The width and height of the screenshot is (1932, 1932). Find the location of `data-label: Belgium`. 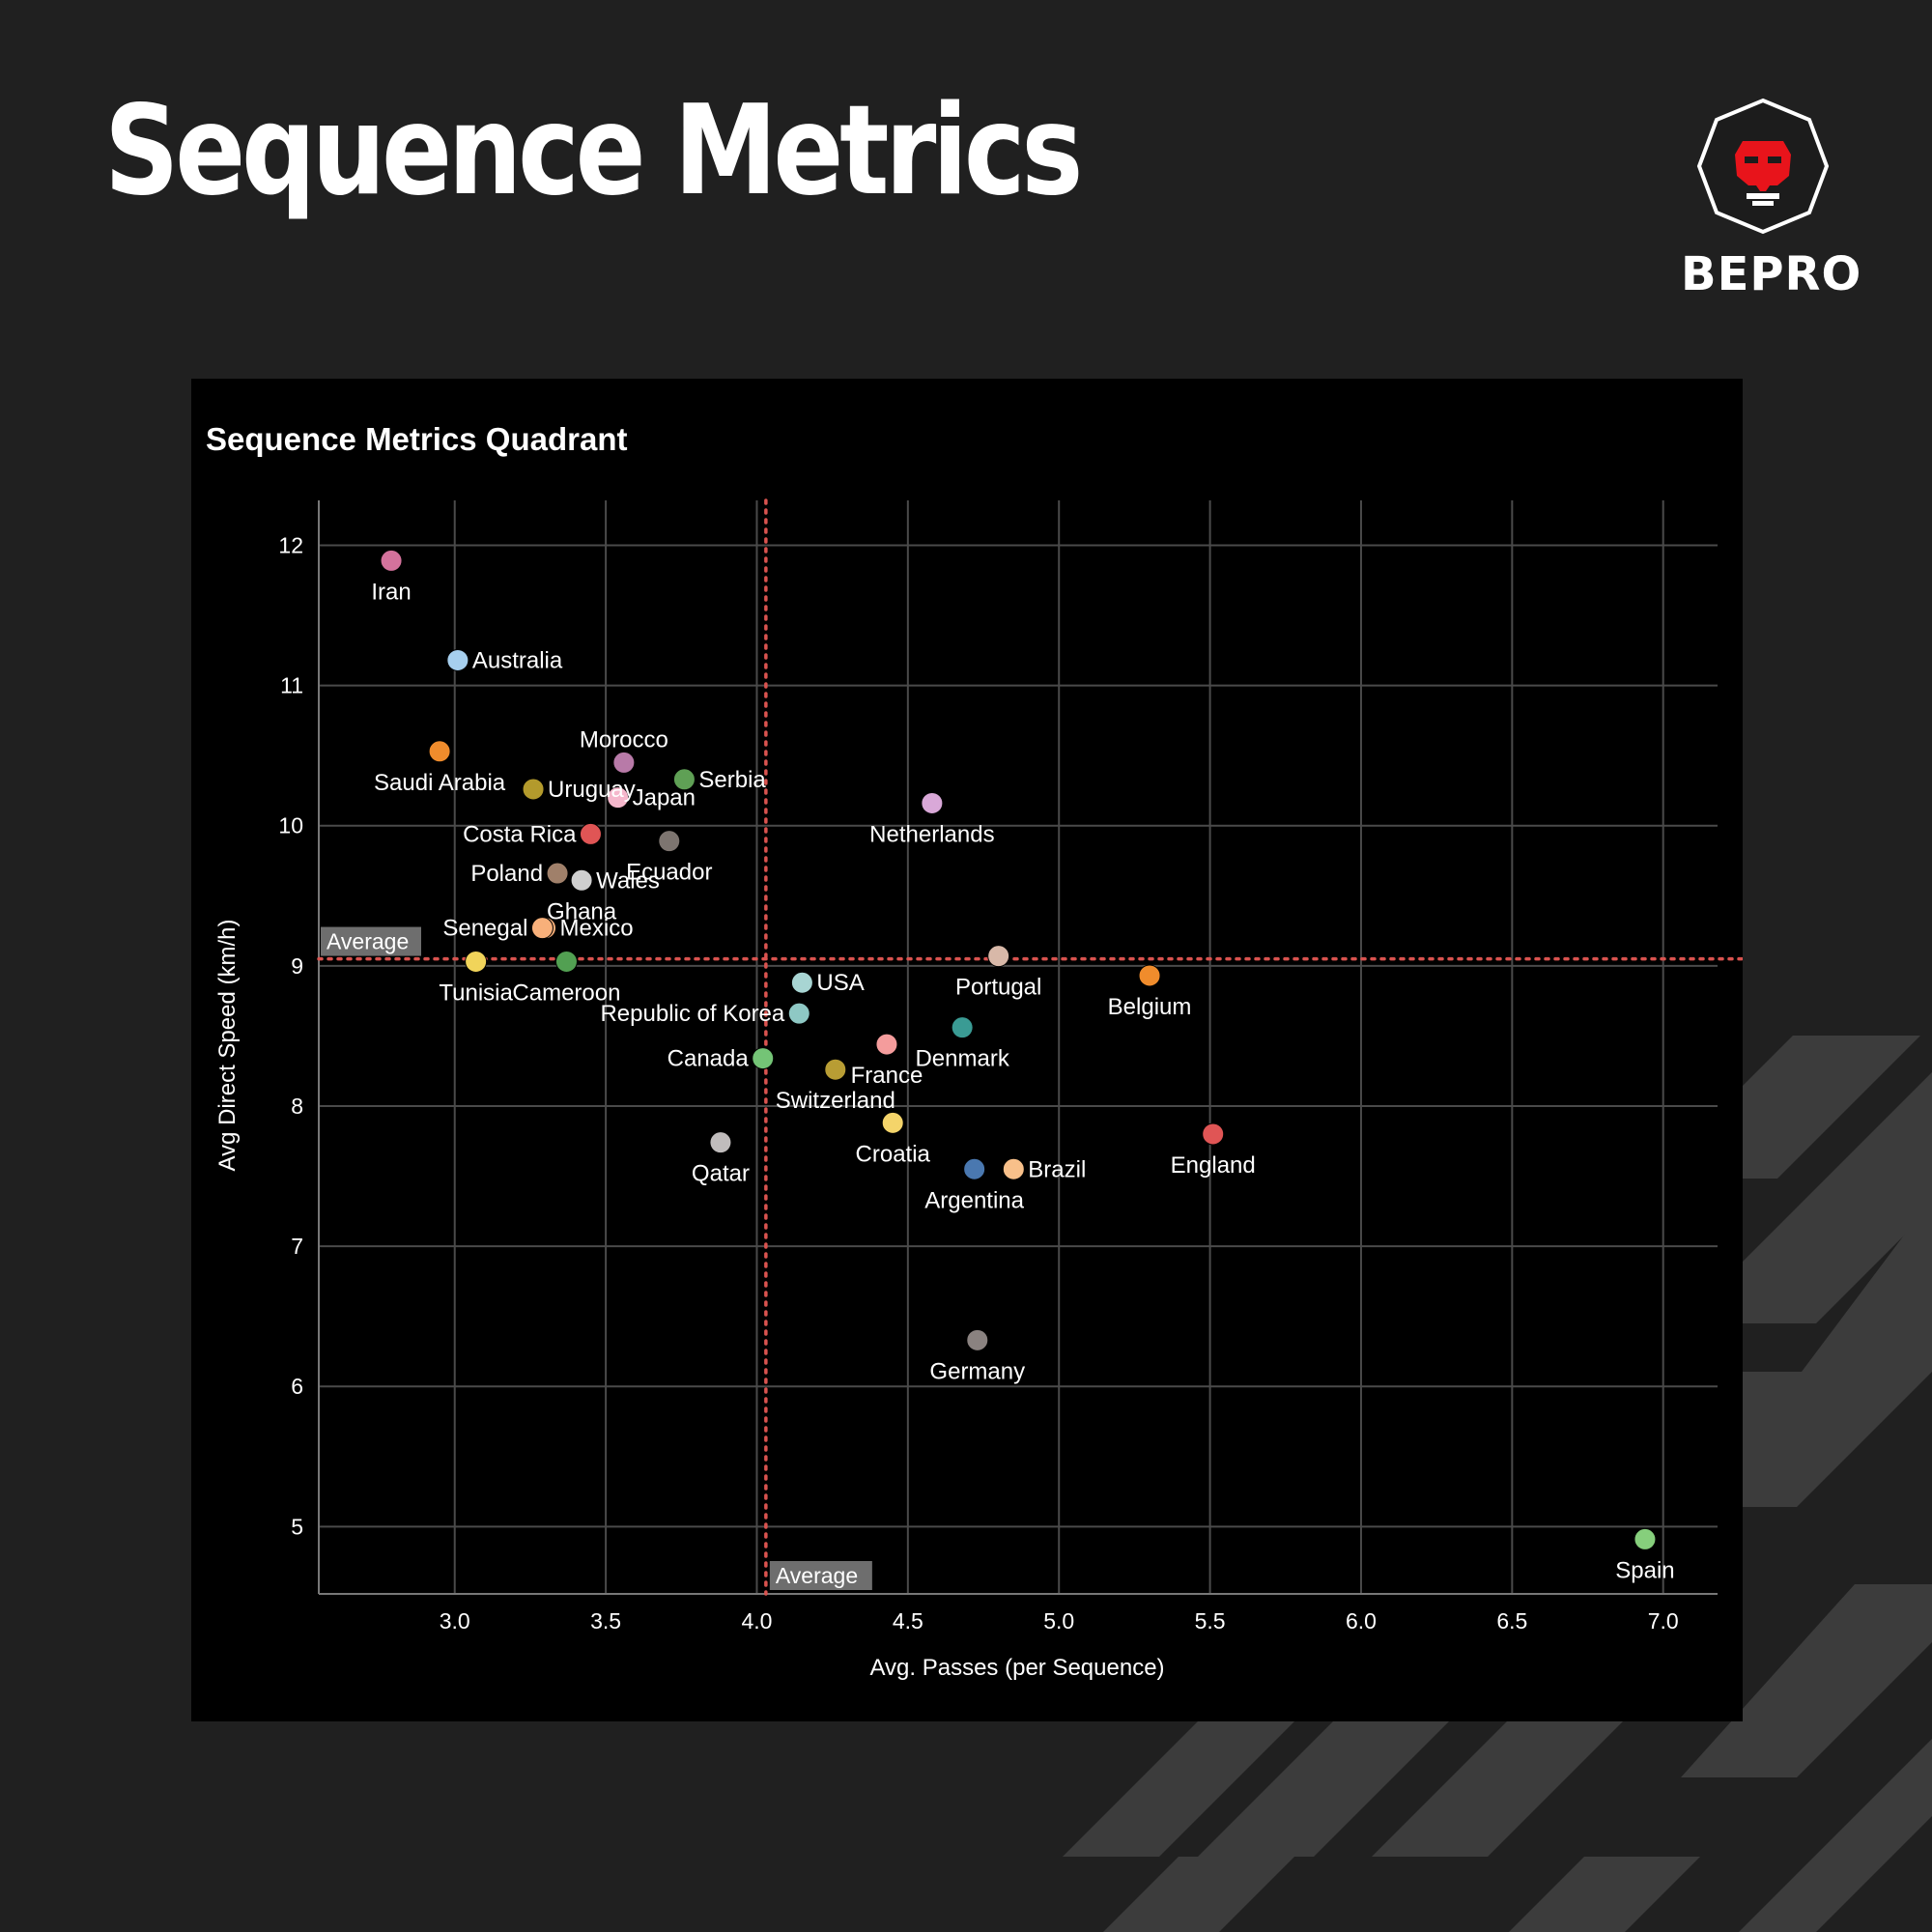

data-label: Belgium is located at coordinates (1150, 1007).